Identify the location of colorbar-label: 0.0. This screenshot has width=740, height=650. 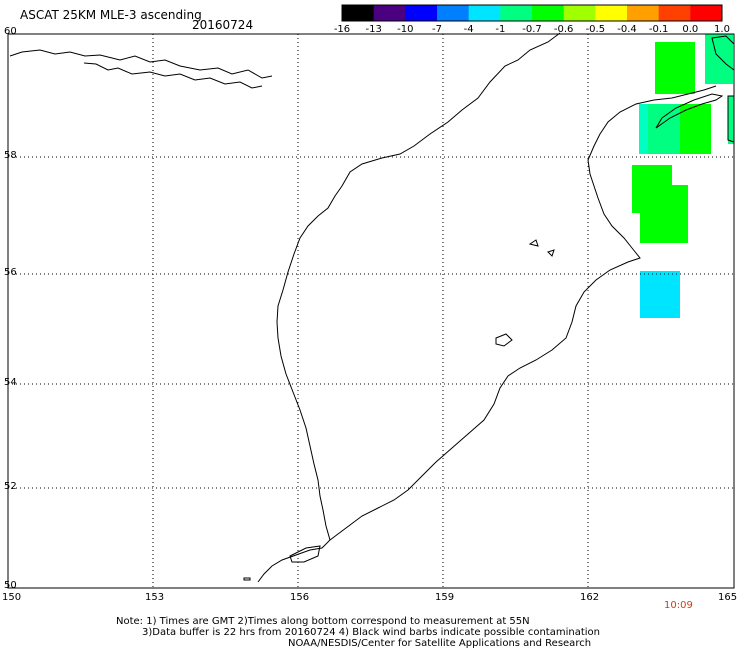
(690, 29).